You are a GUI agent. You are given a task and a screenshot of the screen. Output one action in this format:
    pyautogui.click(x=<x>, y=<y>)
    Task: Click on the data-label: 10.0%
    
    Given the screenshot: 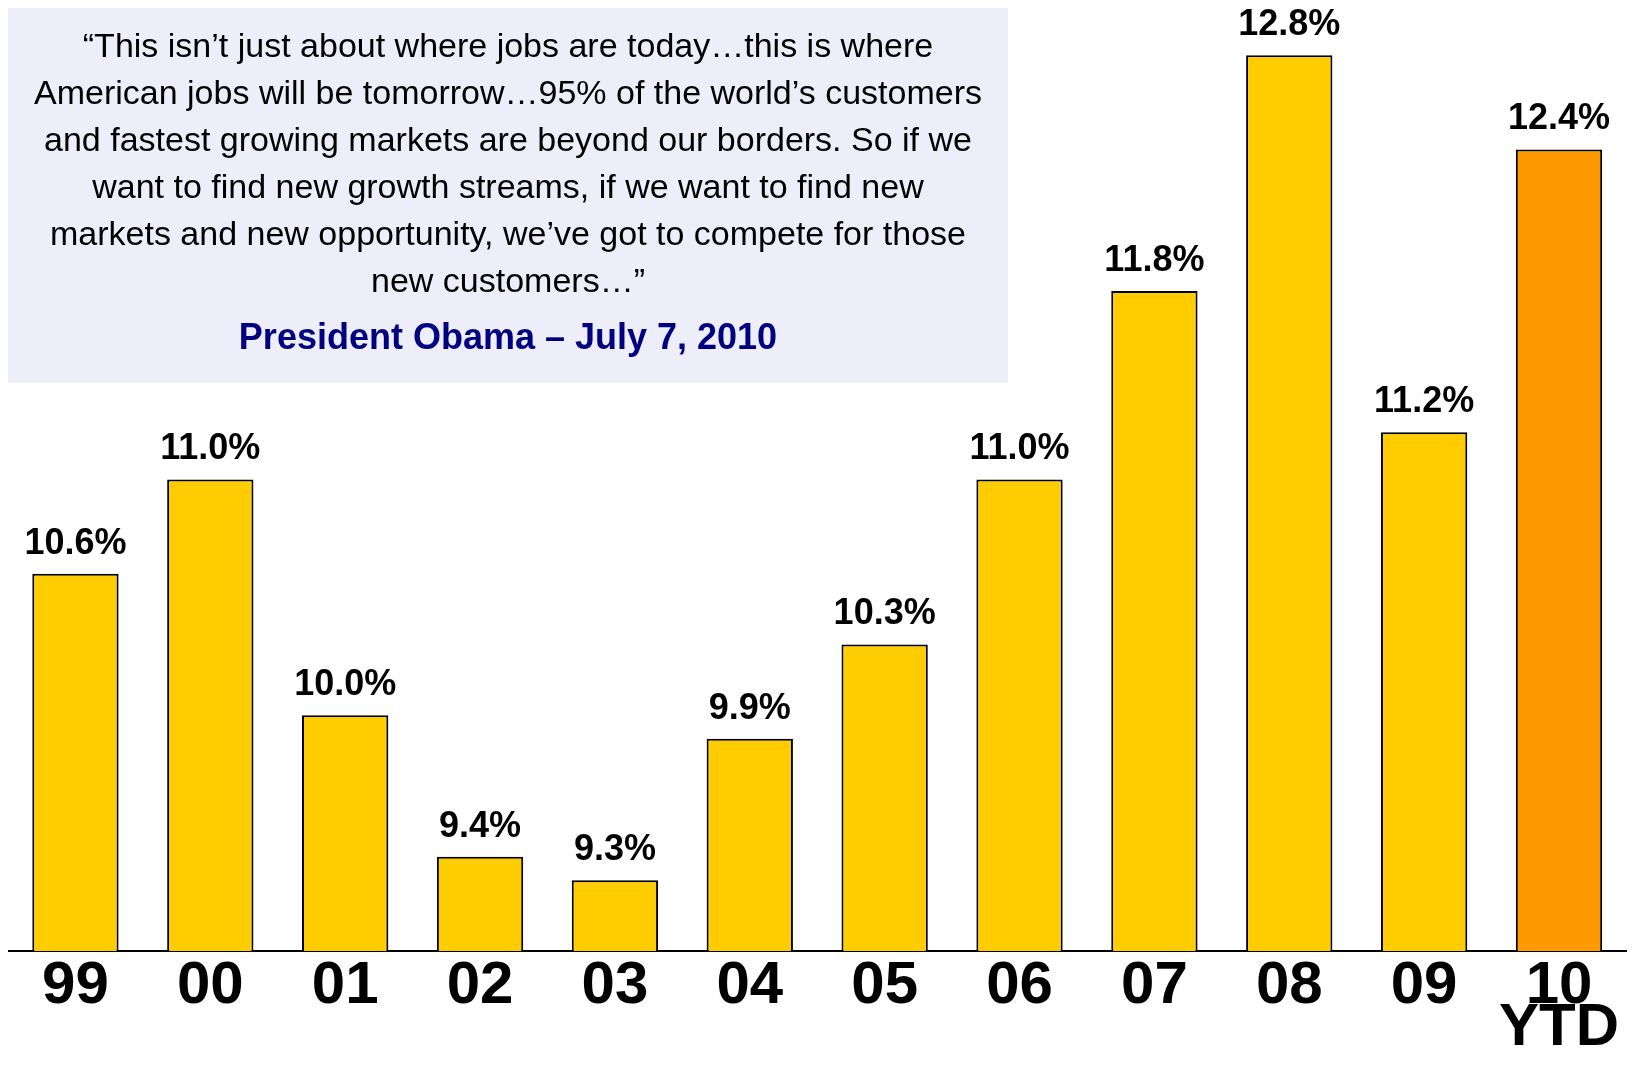 What is the action you would take?
    pyautogui.click(x=345, y=683)
    